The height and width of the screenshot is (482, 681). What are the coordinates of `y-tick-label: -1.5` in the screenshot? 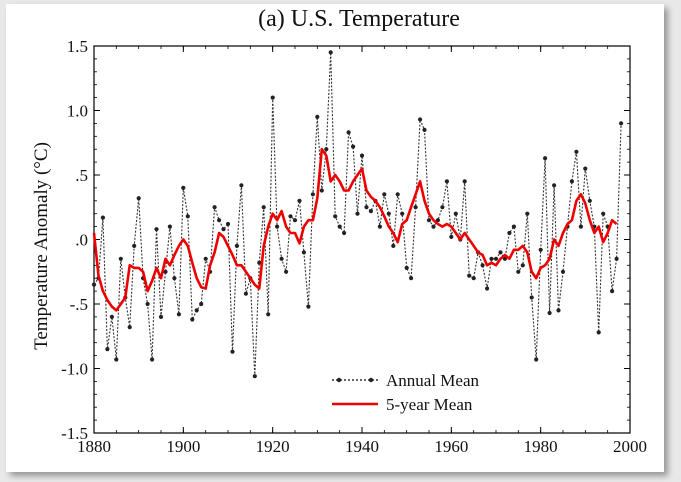 It's located at (74, 433).